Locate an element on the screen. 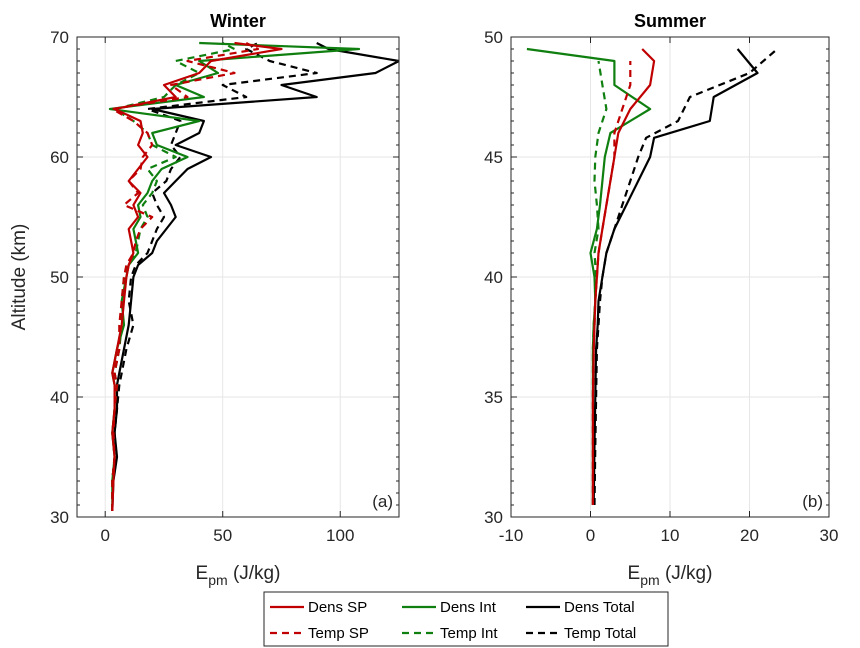 Image resolution: width=860 pixels, height=648 pixels. winter-x-axis-unit: (J/kg) is located at coordinates (254, 573).